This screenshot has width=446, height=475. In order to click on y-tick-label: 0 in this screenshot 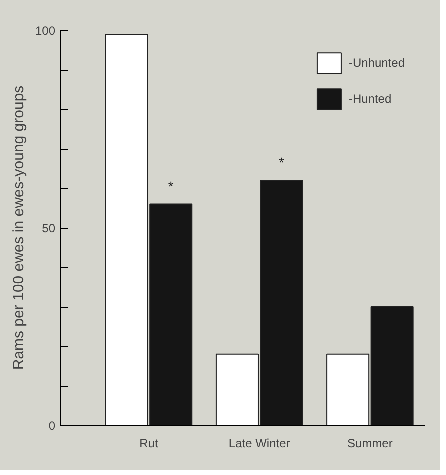, I will do `click(52, 426)`.